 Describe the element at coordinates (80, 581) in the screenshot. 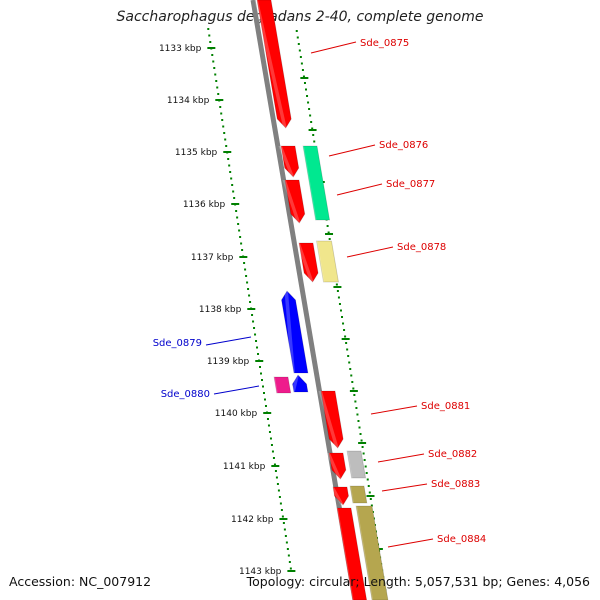

I see `accession-label: Accession: NC_007912` at that location.